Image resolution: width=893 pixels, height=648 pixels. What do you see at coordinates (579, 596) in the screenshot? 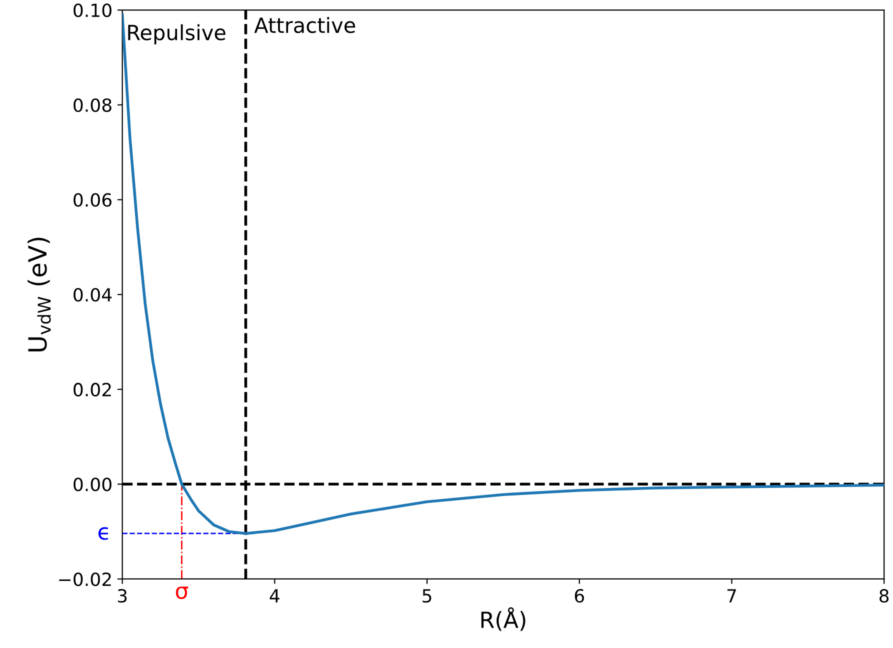
I see `x-tick-label: 6` at bounding box center [579, 596].